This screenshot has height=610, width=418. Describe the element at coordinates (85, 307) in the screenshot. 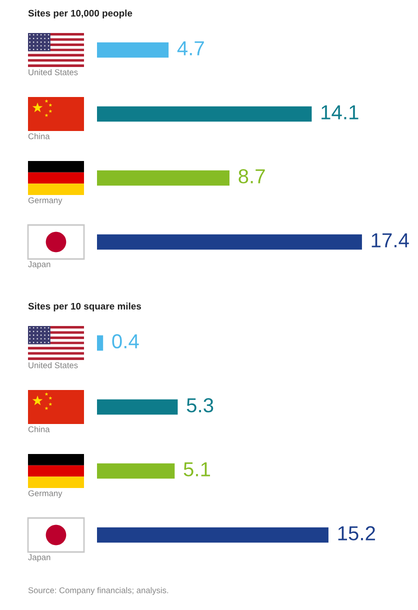

I see `chart-title: Sites per 10 square miles` at that location.